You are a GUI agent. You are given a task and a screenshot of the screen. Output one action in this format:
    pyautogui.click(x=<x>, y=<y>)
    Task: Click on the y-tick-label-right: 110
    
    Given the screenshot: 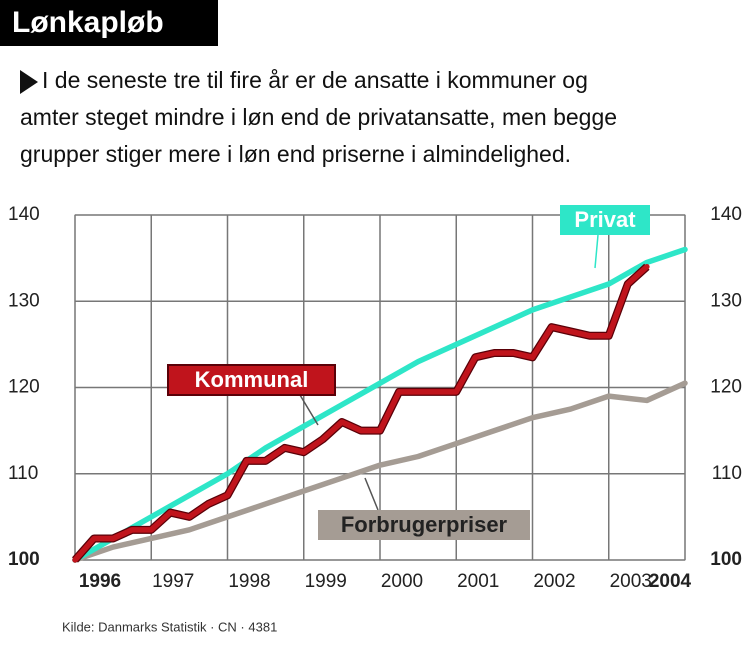 What is the action you would take?
    pyautogui.click(x=727, y=473)
    